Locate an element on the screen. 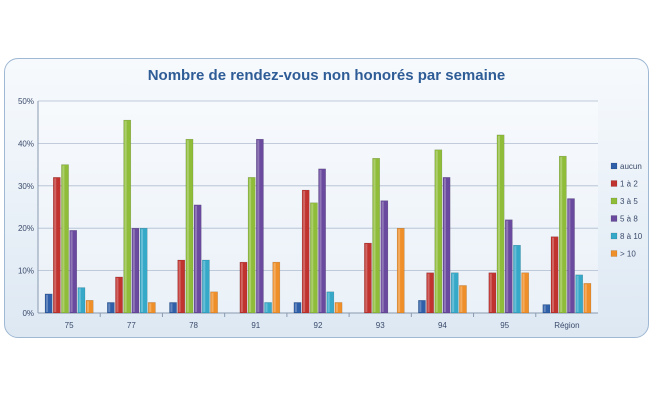  legend-label: 3 à 5 is located at coordinates (629, 201).